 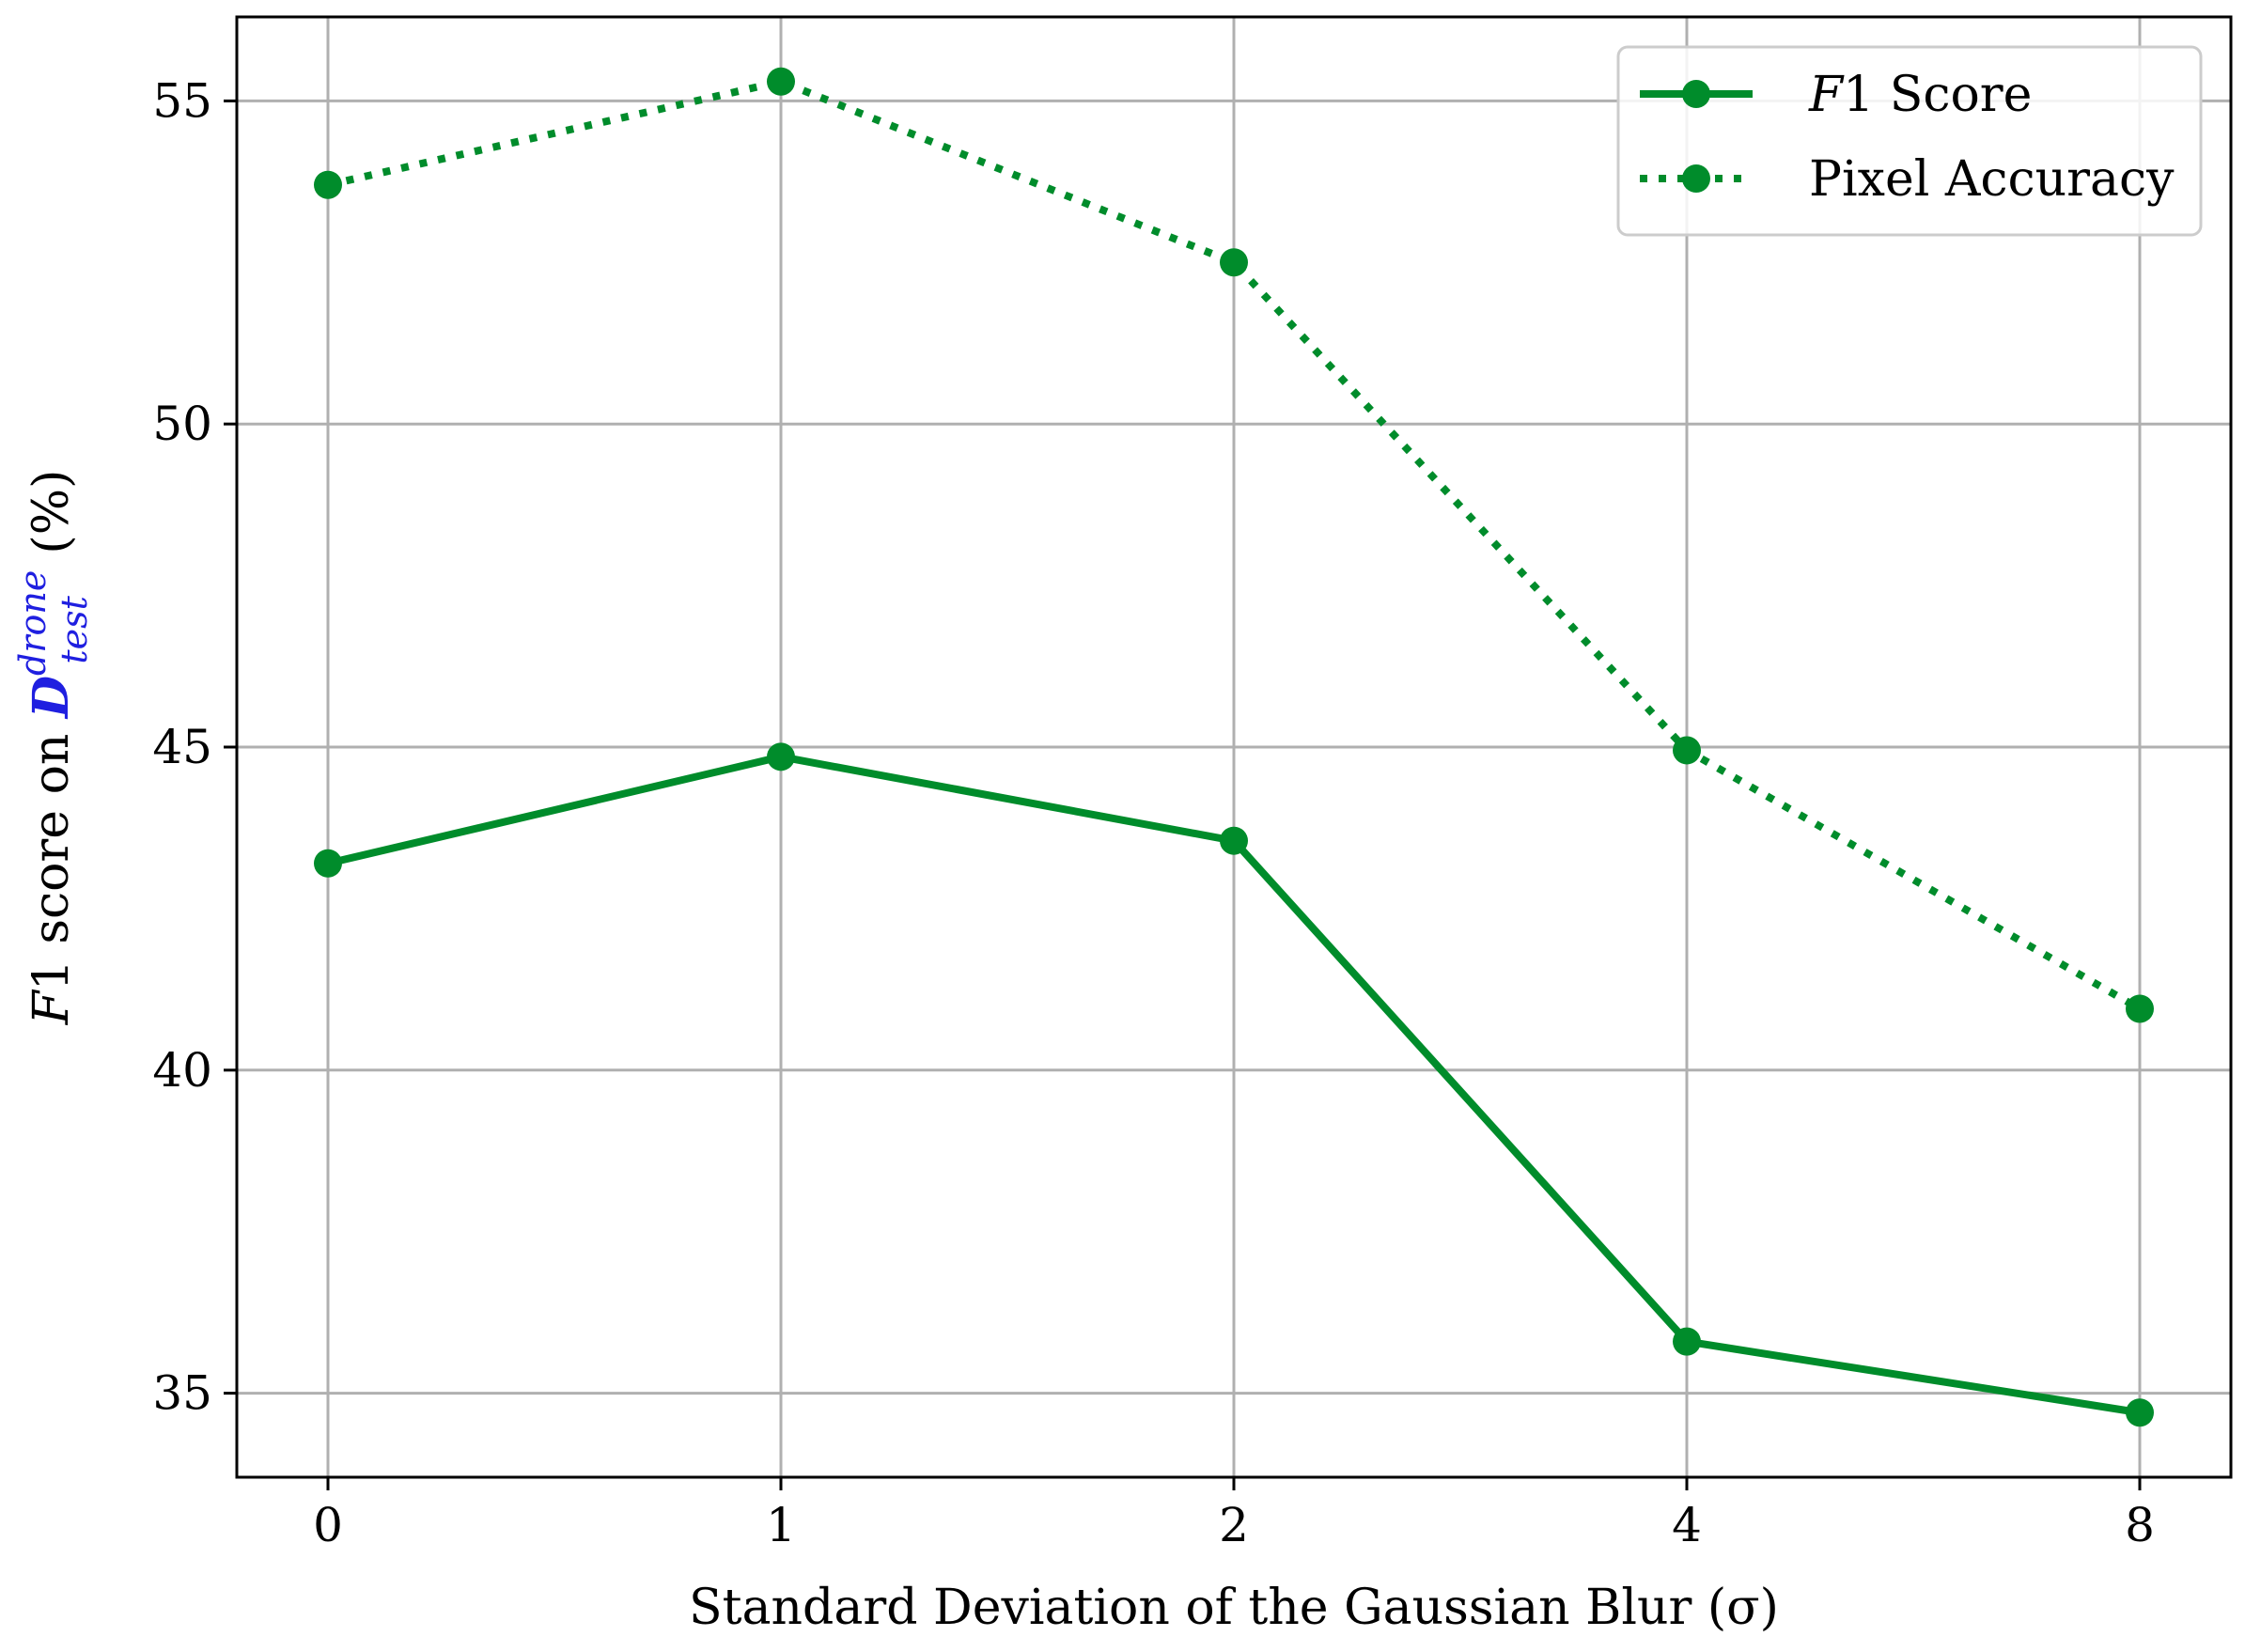 What do you see at coordinates (182, 1070) in the screenshot?
I see `y-tick-label: 40` at bounding box center [182, 1070].